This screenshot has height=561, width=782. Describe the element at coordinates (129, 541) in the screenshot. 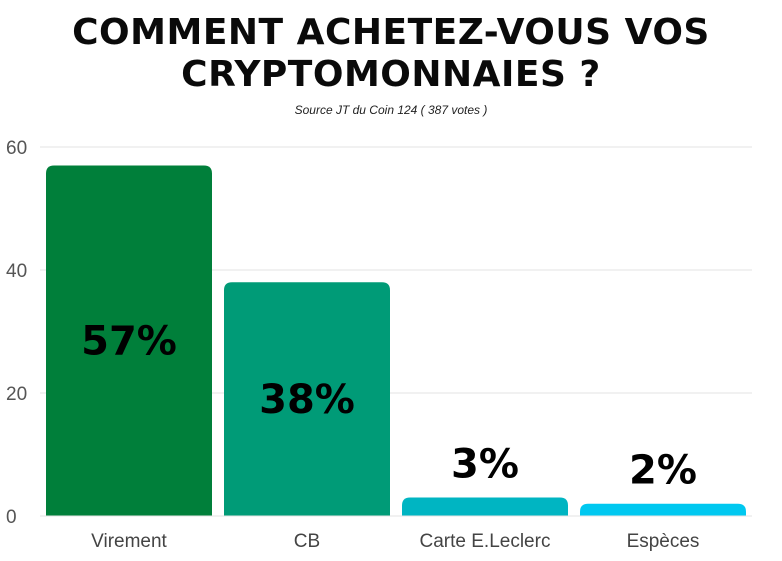

I see `x-tick-label-0: Virement` at that location.